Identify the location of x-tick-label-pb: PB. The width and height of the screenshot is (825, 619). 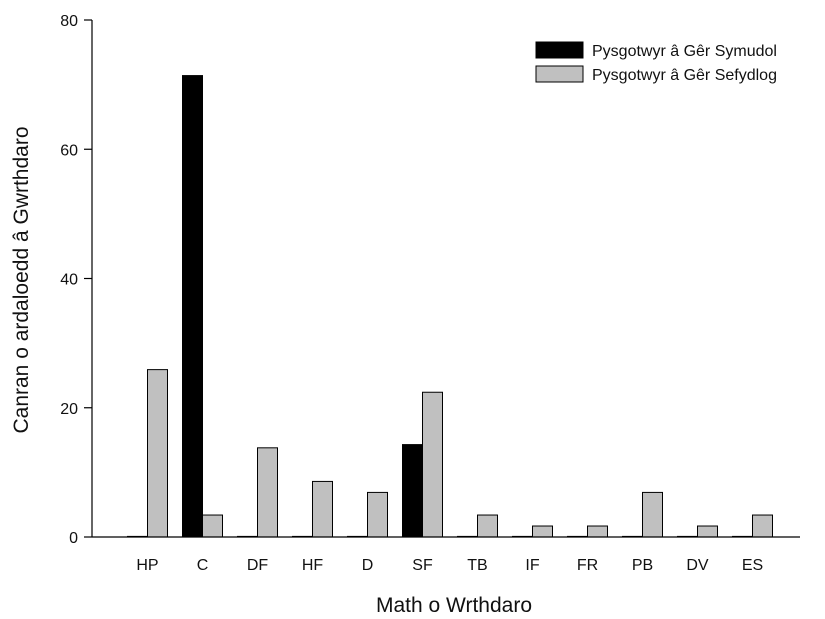
(642, 565).